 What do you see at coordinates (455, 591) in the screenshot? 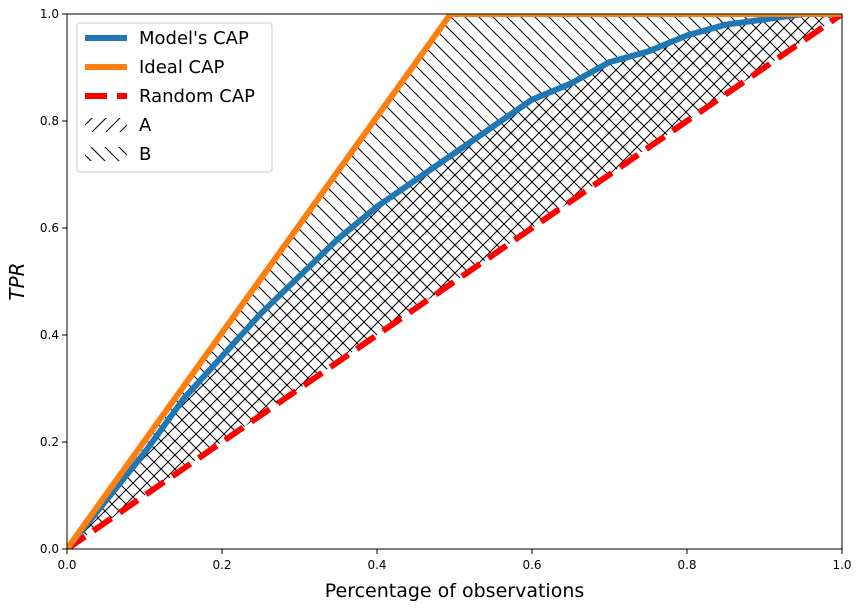
I see `x-axis-label: Percentage of observations` at bounding box center [455, 591].